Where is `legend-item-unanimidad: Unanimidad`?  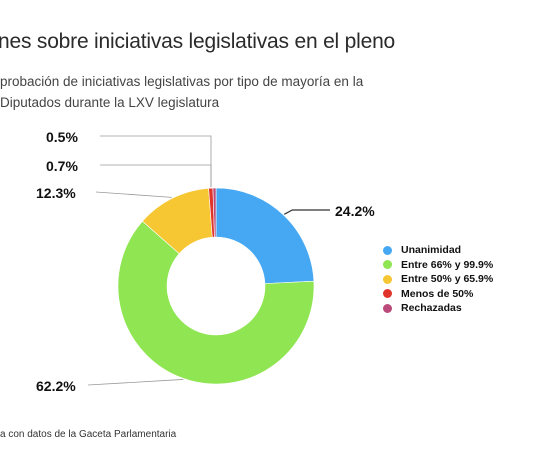
legend-item-unanimidad: Unanimidad is located at coordinates (438, 250).